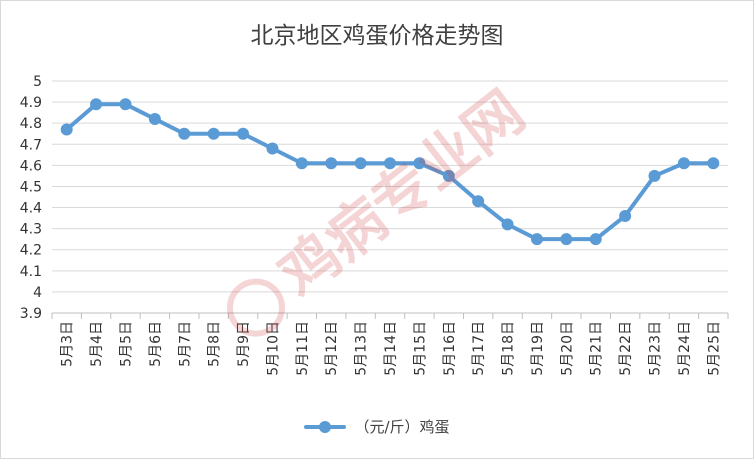 This screenshot has width=754, height=459. I want to click on legend: （元/斤）鸡蛋, so click(377, 426).